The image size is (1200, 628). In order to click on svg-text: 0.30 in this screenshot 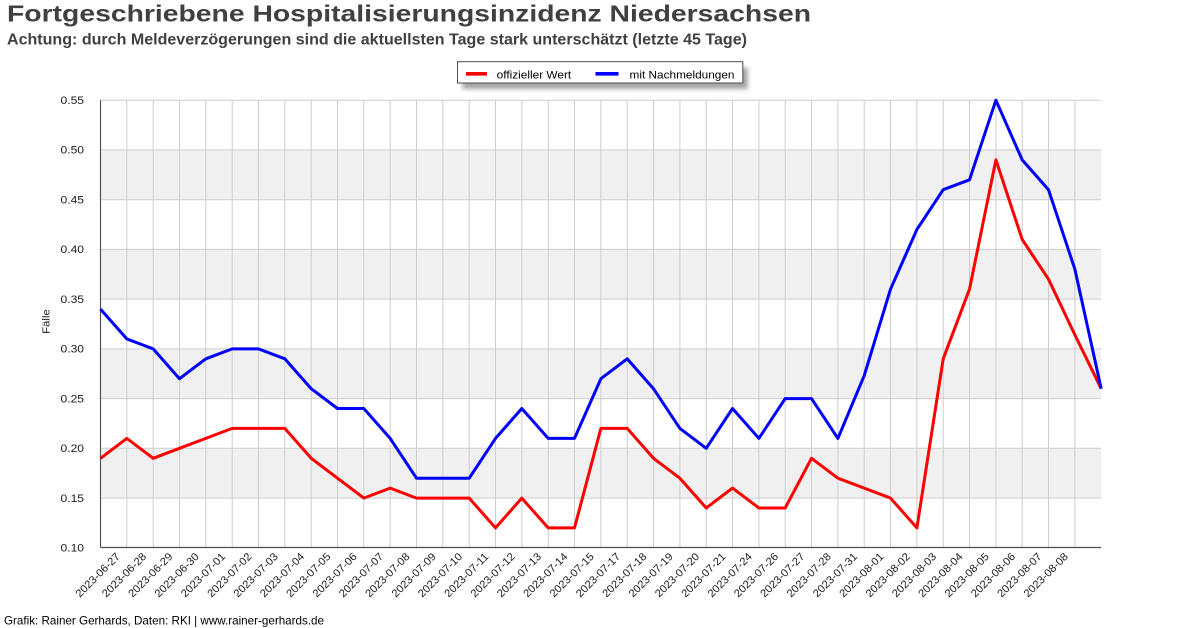, I will do `click(73, 350)`.